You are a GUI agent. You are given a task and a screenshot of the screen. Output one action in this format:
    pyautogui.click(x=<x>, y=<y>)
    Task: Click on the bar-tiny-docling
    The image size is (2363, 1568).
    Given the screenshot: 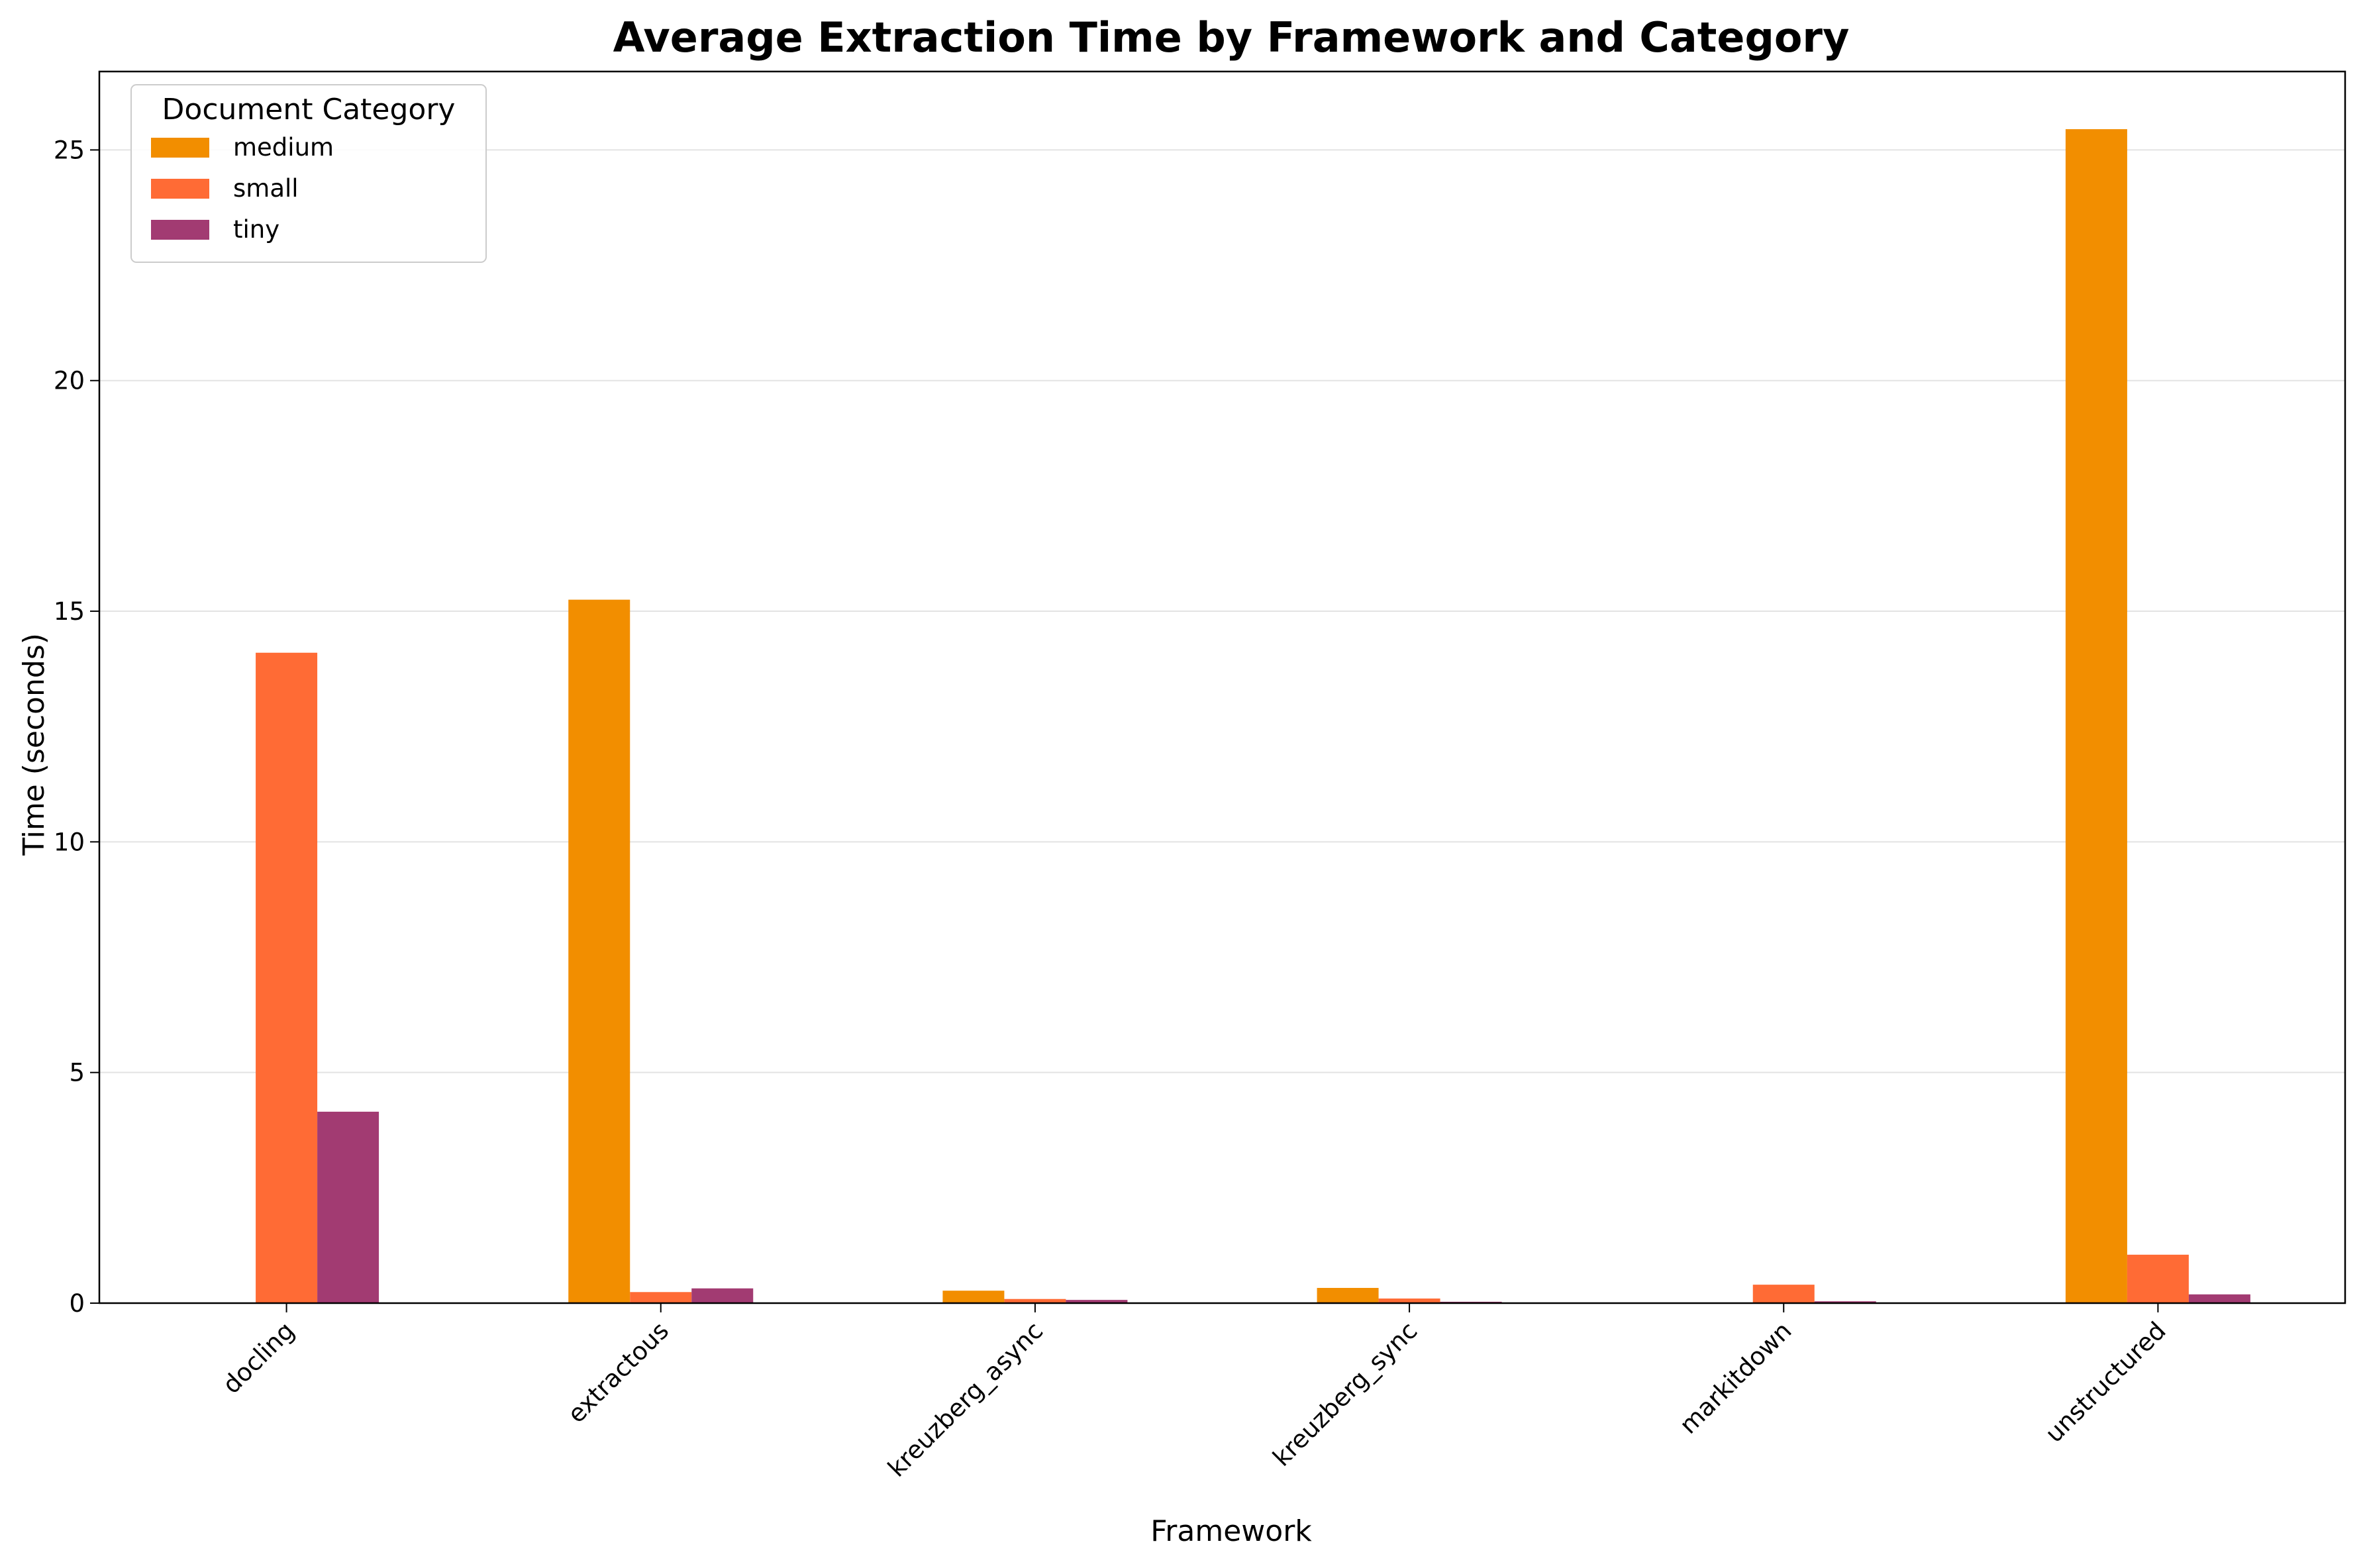 What is the action you would take?
    pyautogui.click(x=348, y=1207)
    